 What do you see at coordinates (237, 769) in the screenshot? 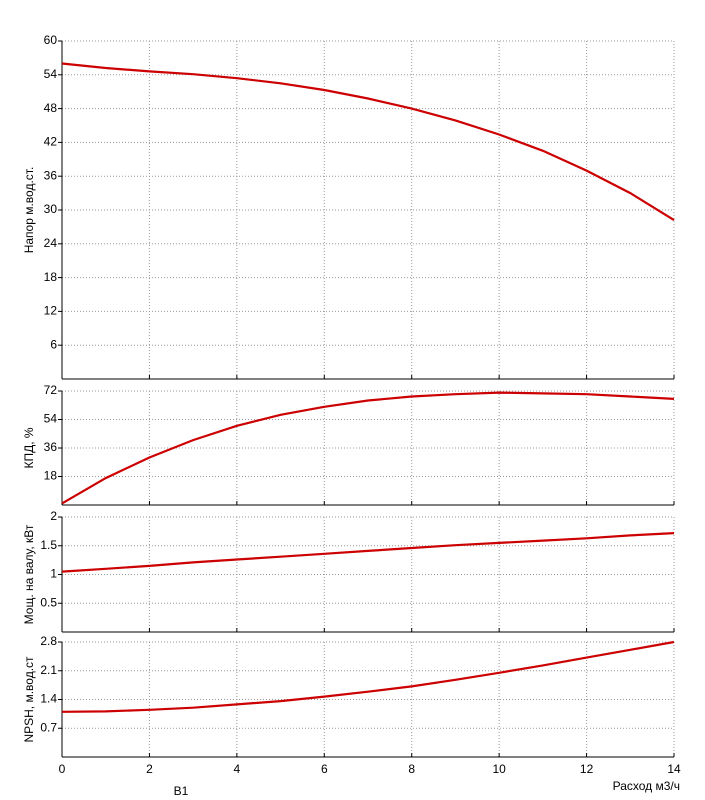
I see `x-tick-label: 4` at bounding box center [237, 769].